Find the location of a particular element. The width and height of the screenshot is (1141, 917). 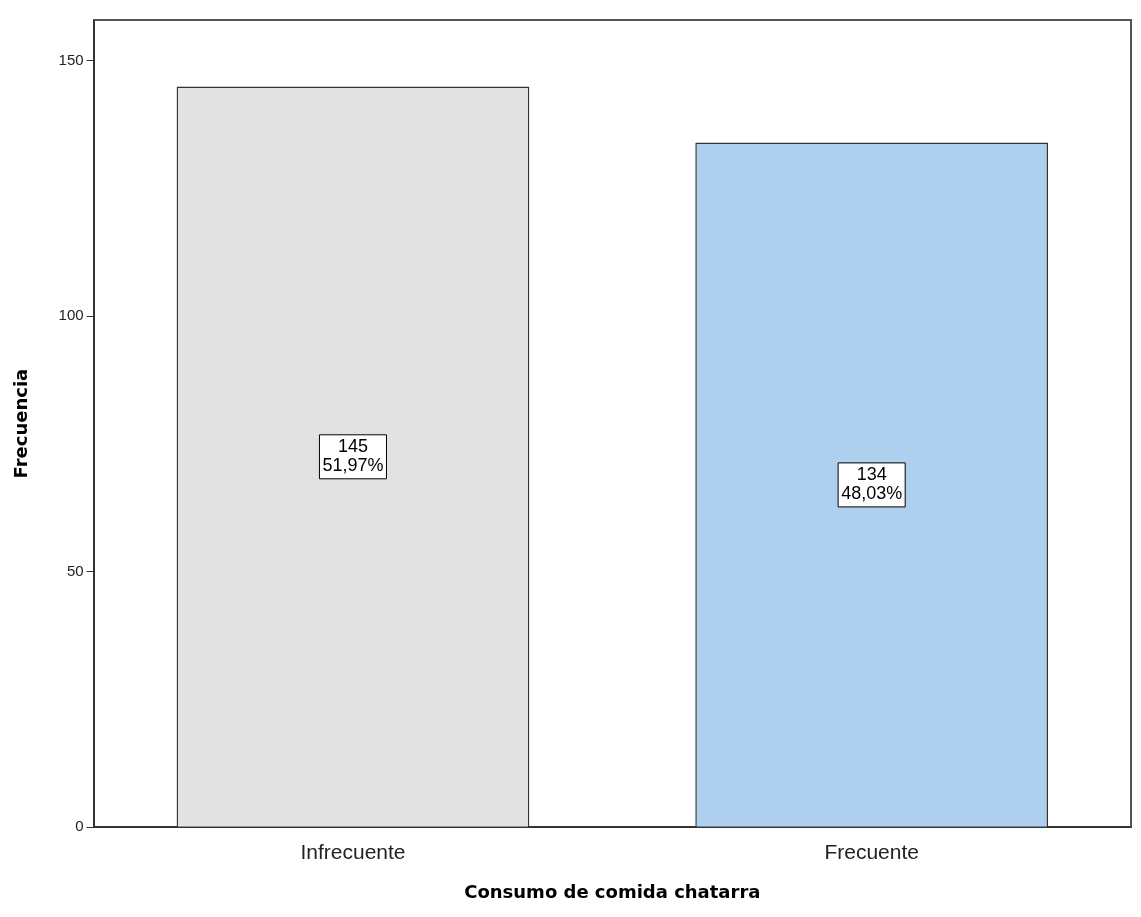

y-tick-label: 0 is located at coordinates (79, 826).